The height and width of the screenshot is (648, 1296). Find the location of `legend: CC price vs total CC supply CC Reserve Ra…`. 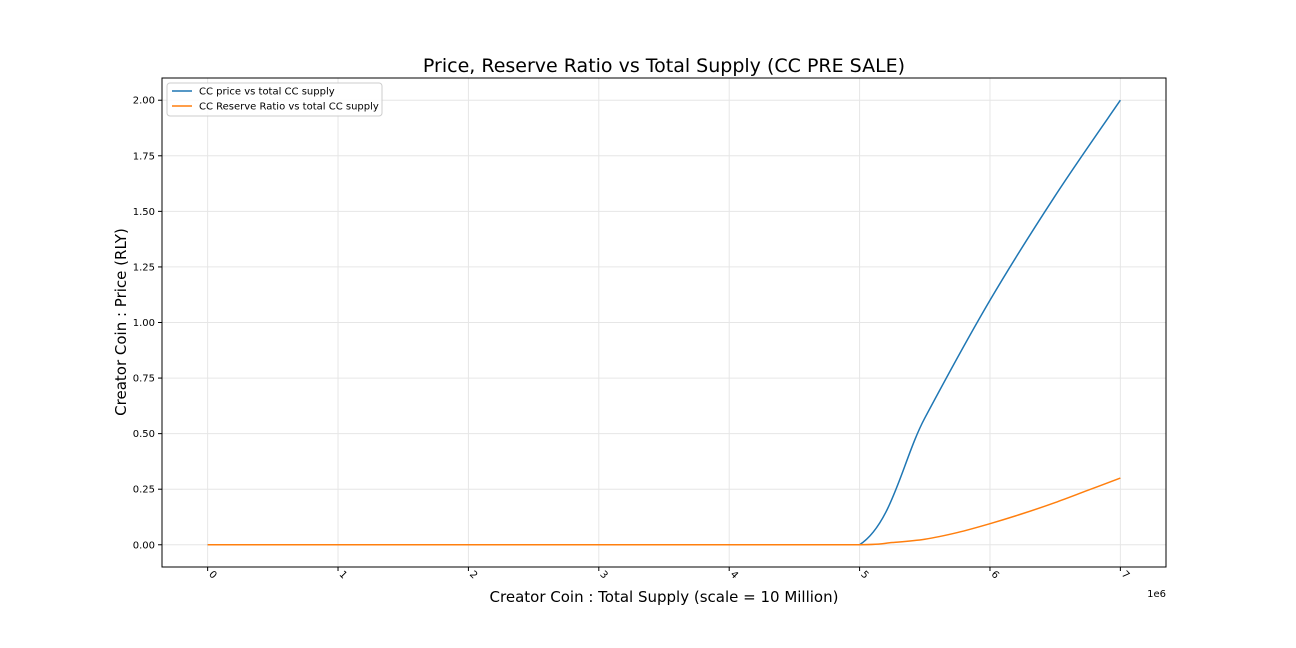

legend: CC price vs total CC supply CC Reserve Ra… is located at coordinates (274, 99).